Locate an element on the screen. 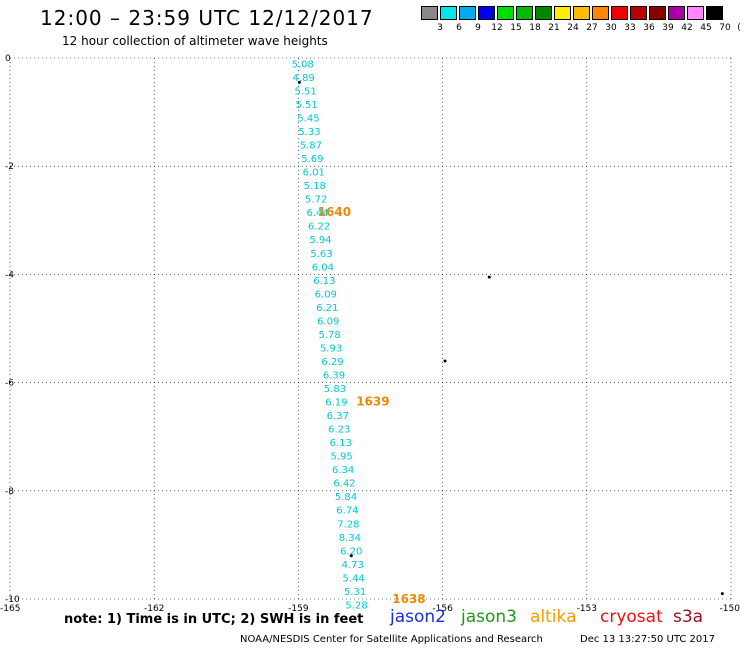 This screenshot has width=740, height=650. wave-height-label: 5.94 is located at coordinates (320, 240).